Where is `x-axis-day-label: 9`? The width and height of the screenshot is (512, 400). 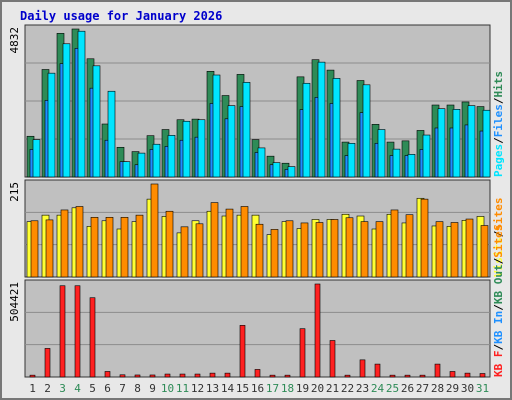 x-axis-day-label: 9 is located at coordinates (152, 388).